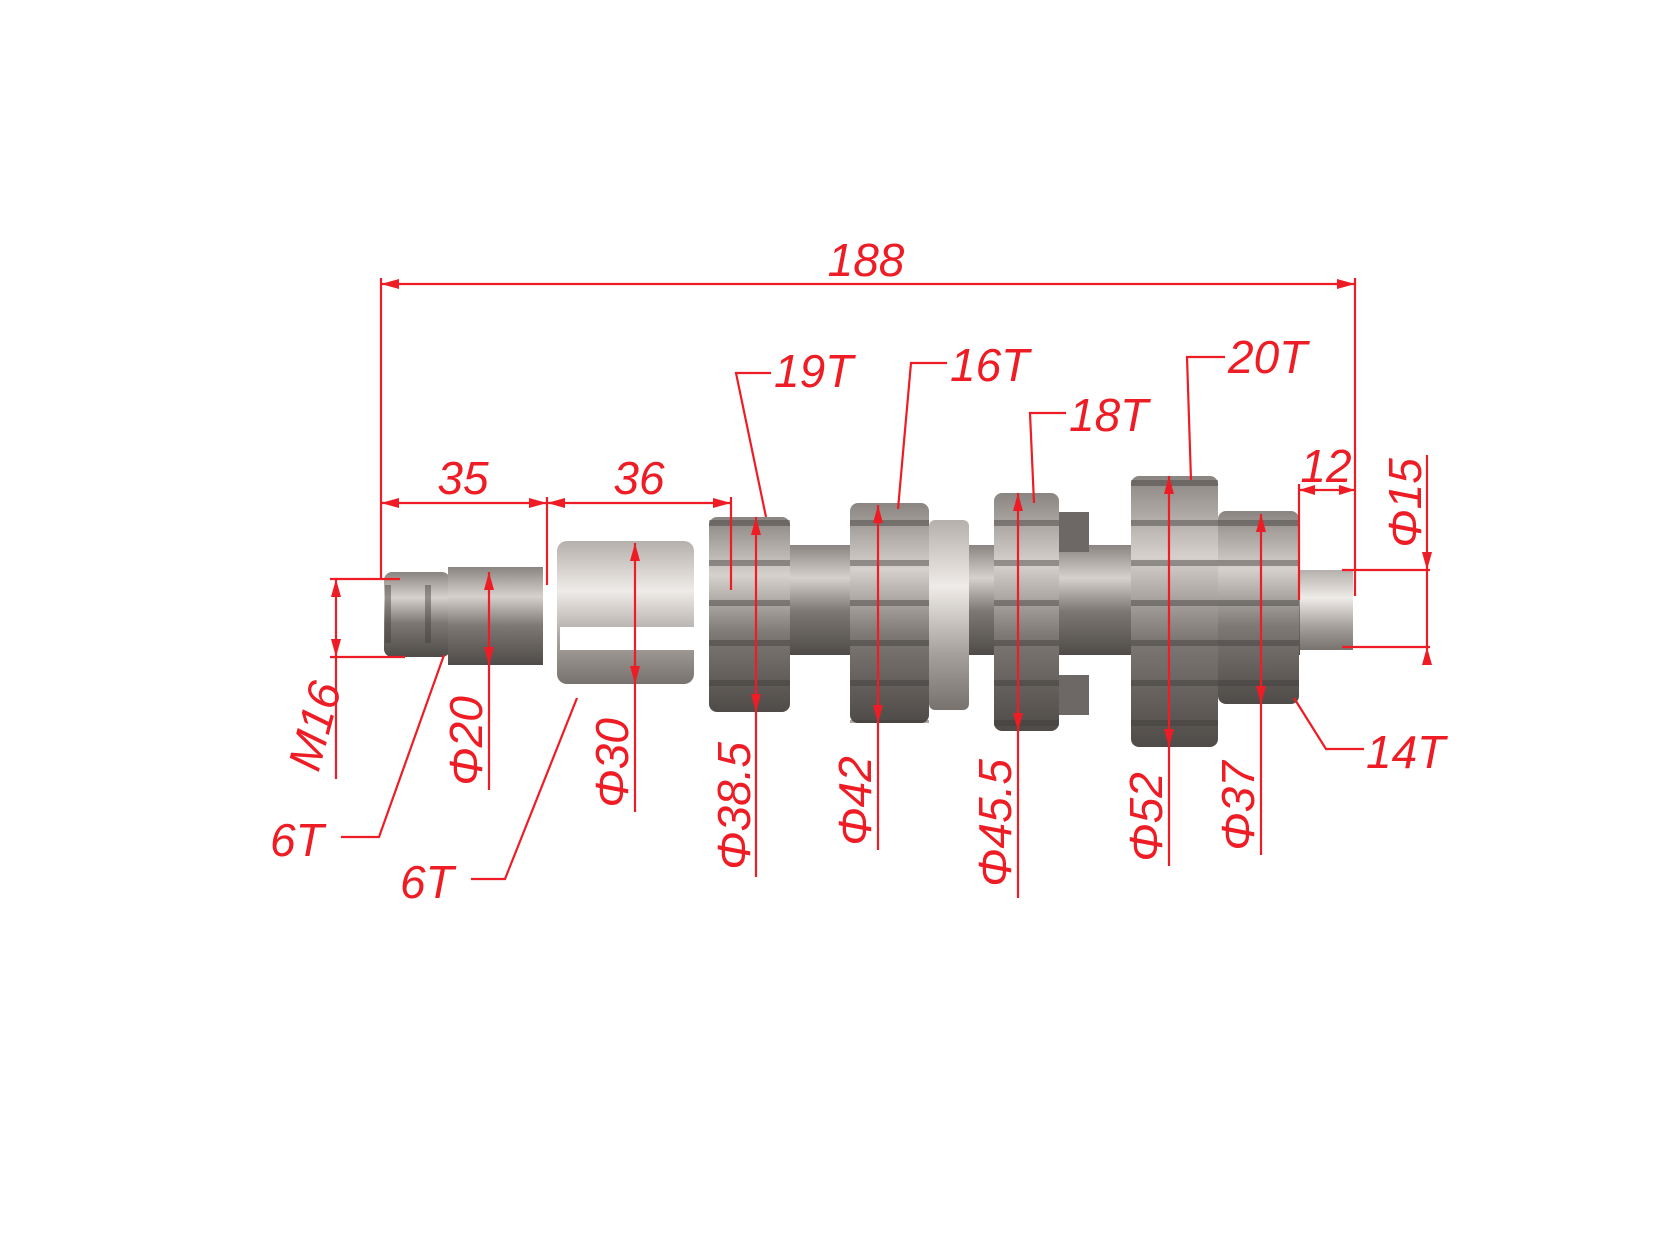 This screenshot has width=1680, height=1260. Describe the element at coordinates (639, 478) in the screenshot. I see `length-spline: 36` at that location.